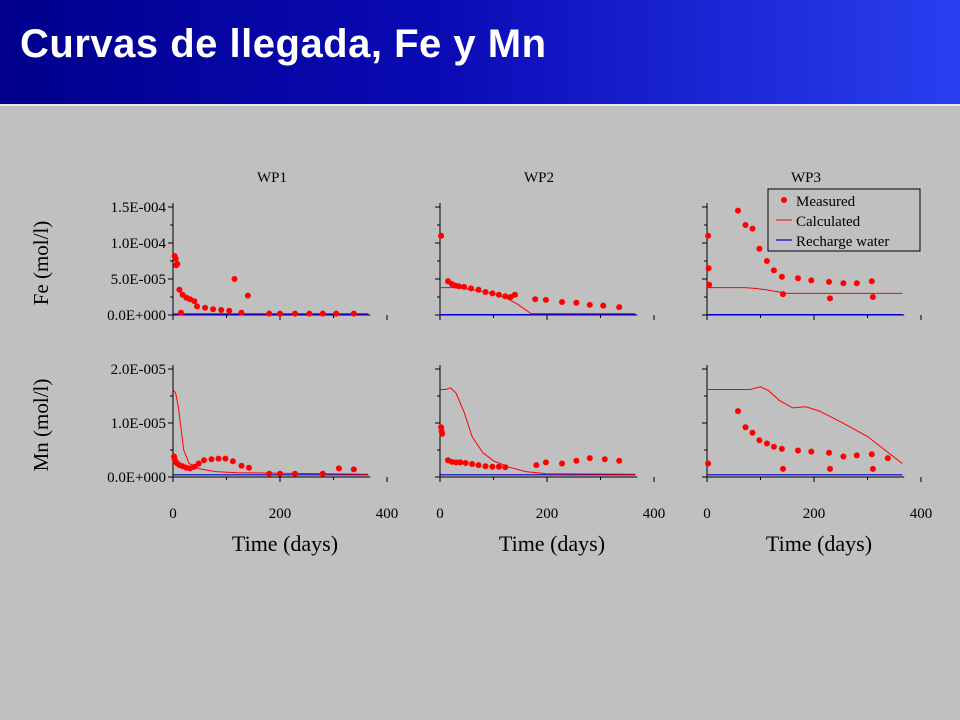 Image resolution: width=960 pixels, height=720 pixels. Describe the element at coordinates (136, 478) in the screenshot. I see `y-tick-label: 0.0E+000` at that location.